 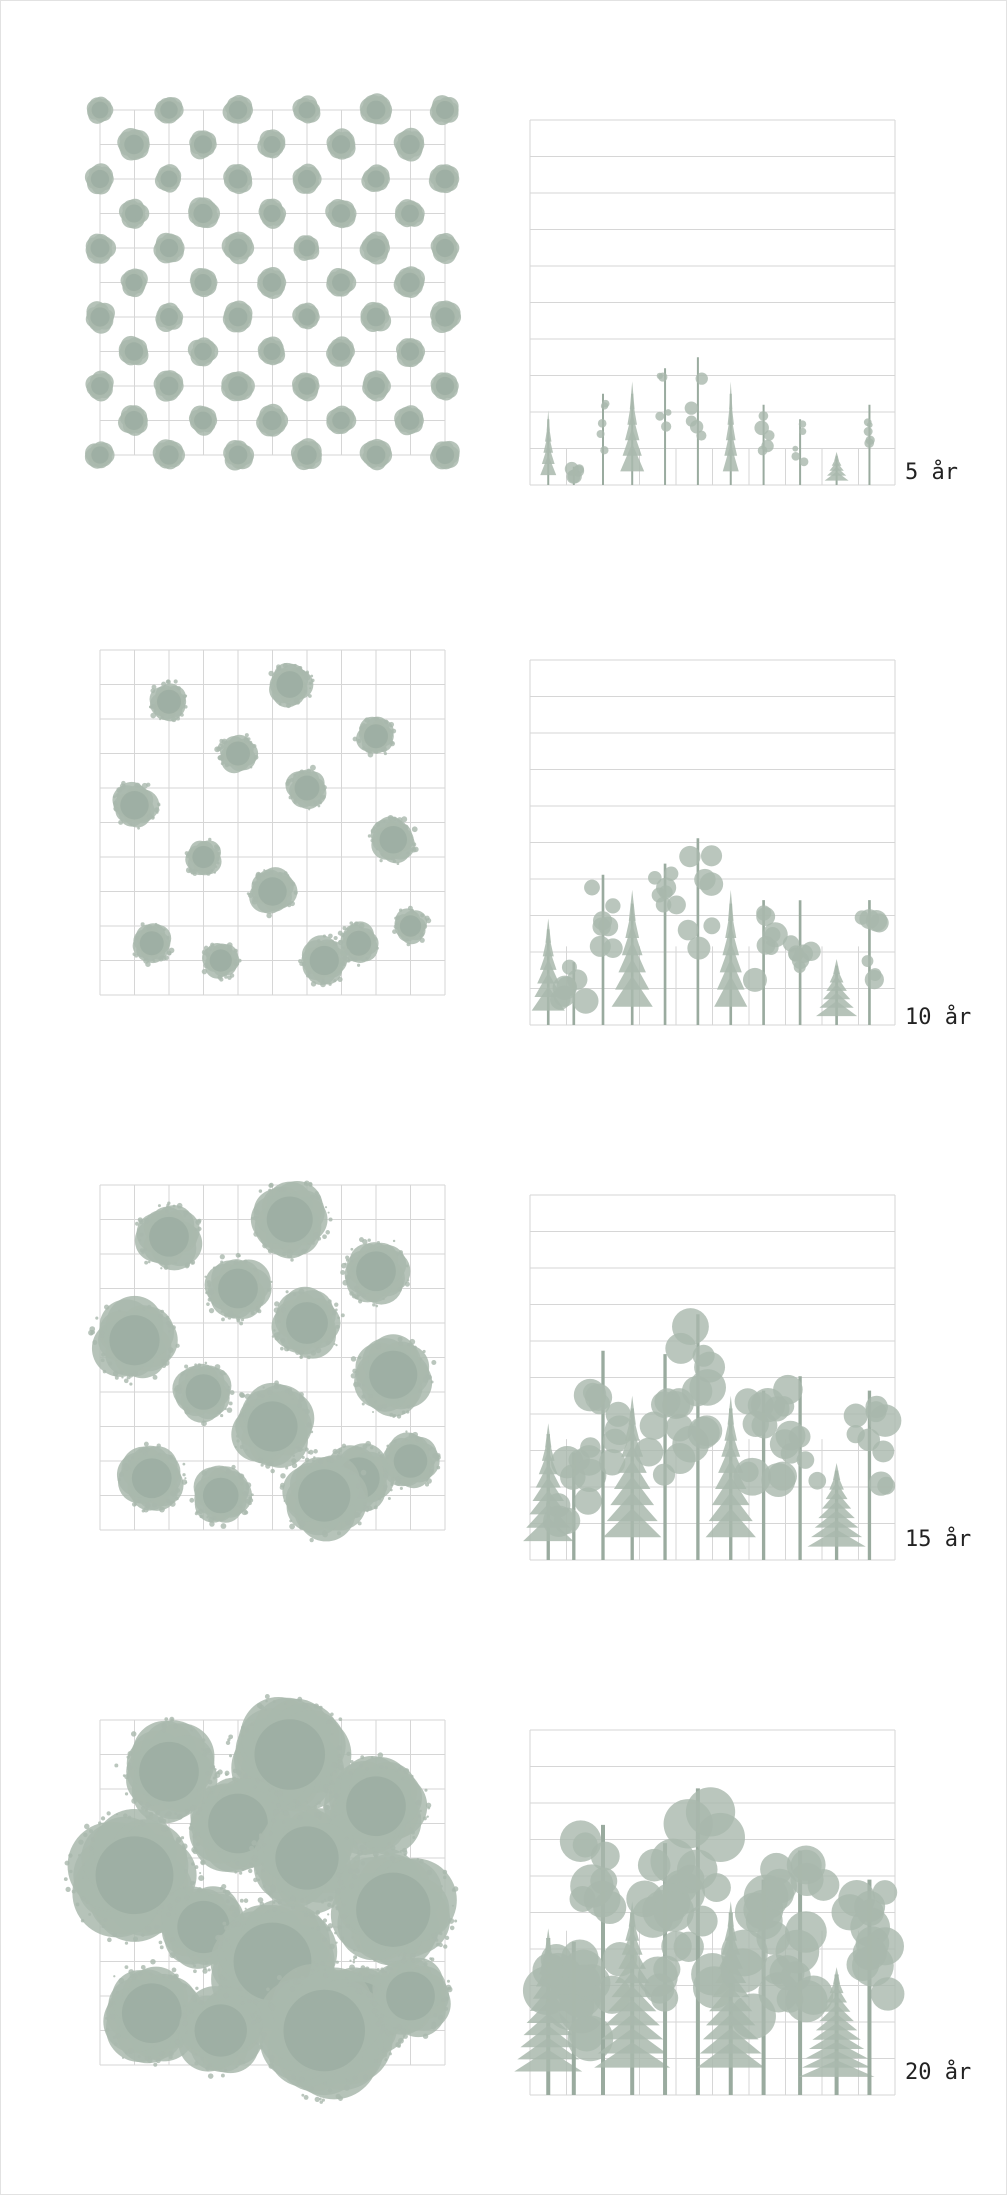 I want to click on year-label: 5 år, so click(x=931, y=472).